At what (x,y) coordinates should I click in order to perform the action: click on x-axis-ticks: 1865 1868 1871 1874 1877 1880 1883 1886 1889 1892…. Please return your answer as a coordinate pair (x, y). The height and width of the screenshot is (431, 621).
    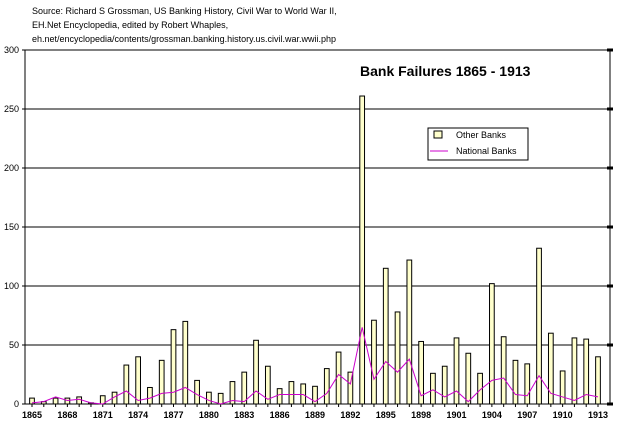
    Looking at the image, I should click on (315, 412).